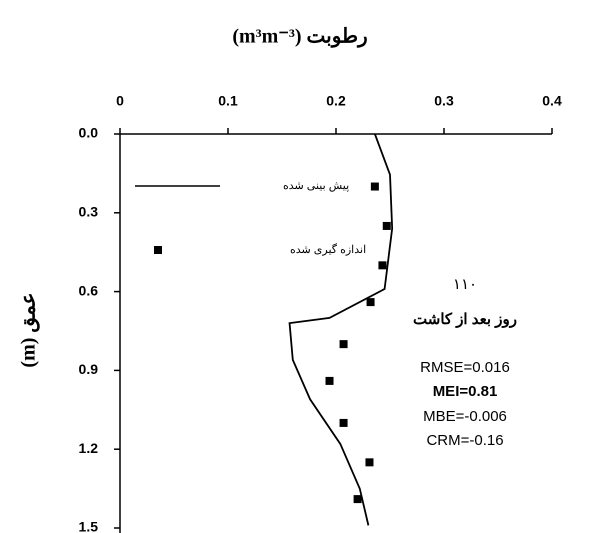 This screenshot has height=533, width=590. What do you see at coordinates (328, 249) in the screenshot?
I see `legend-label: اندازه گیری شده` at bounding box center [328, 249].